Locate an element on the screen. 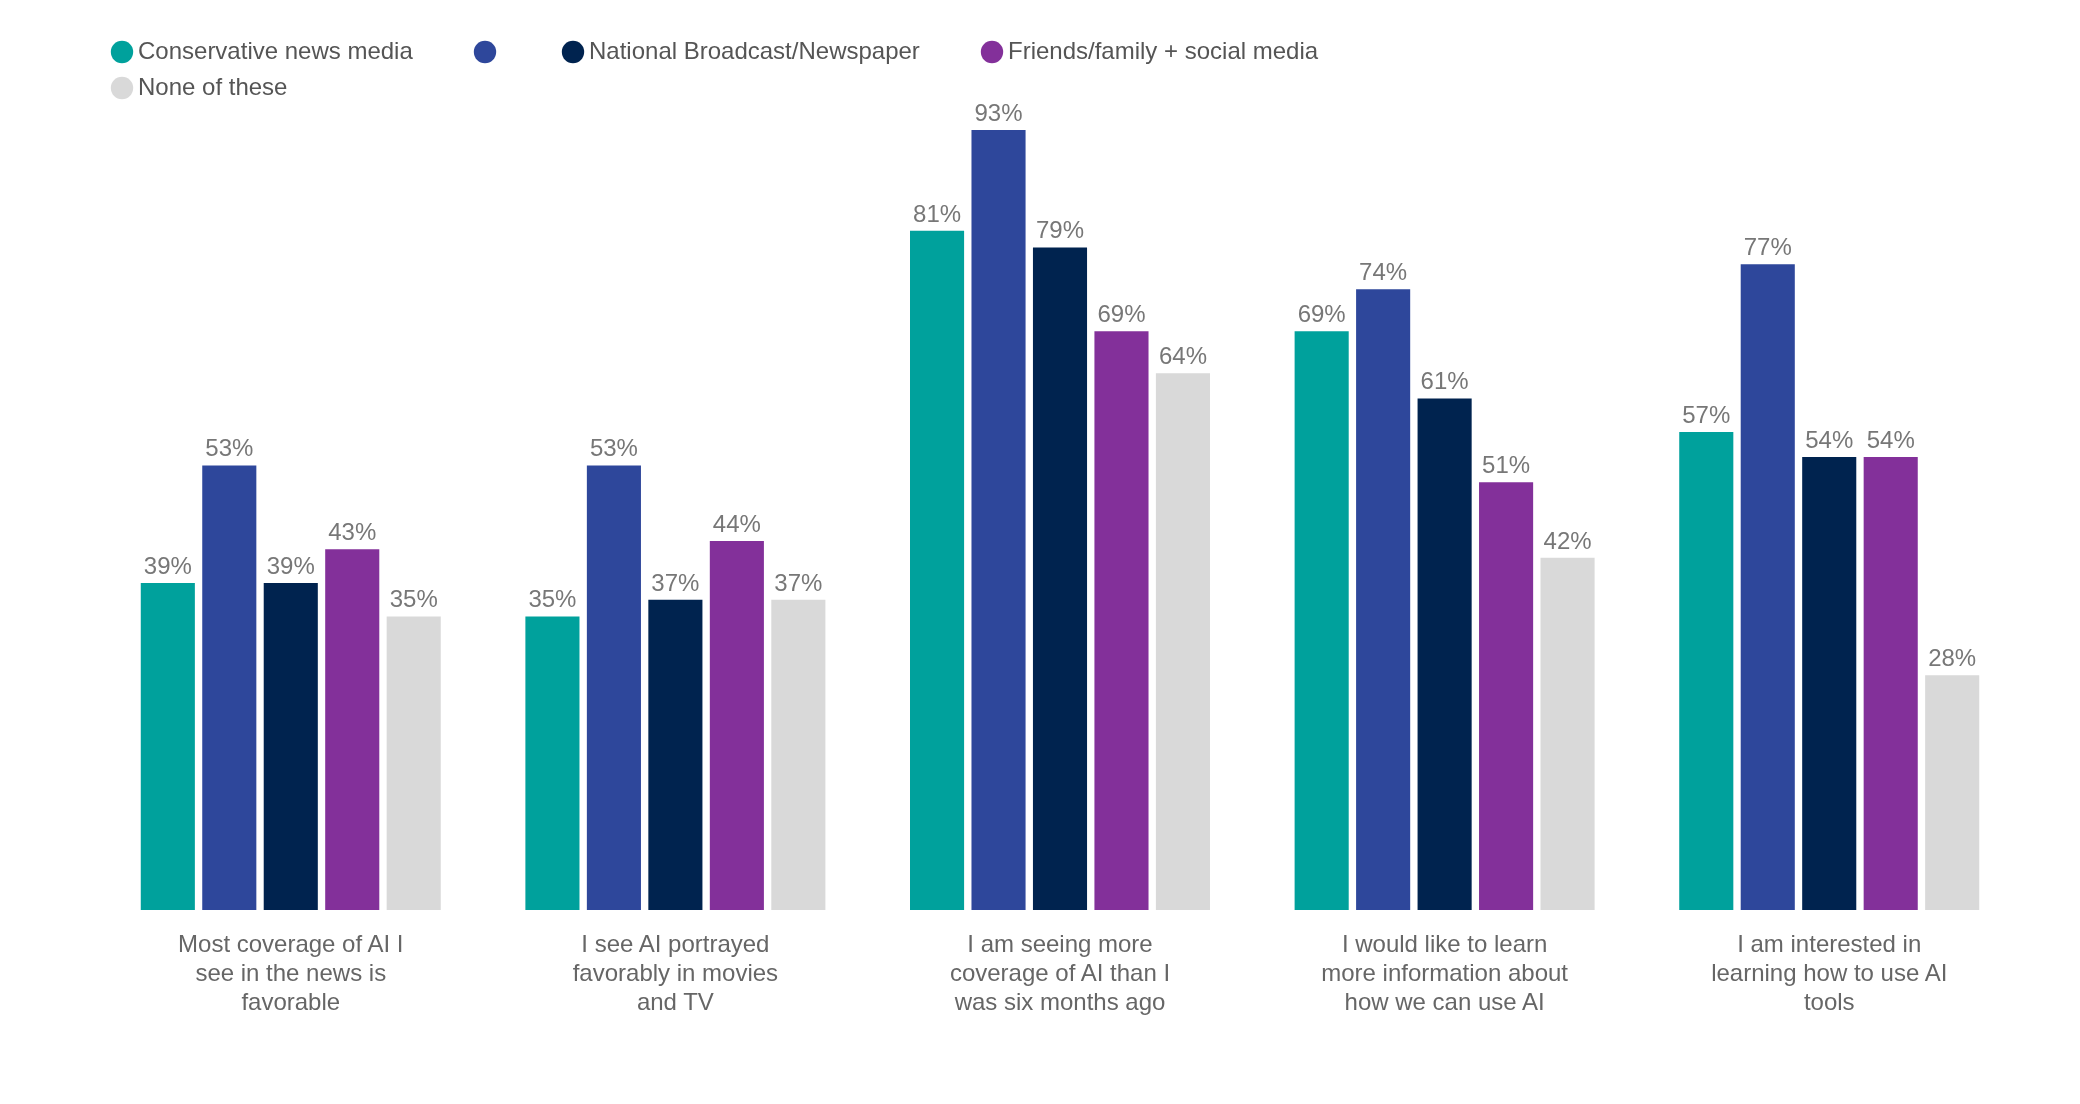 The image size is (2080, 1104). data-label: 51% is located at coordinates (1506, 465).